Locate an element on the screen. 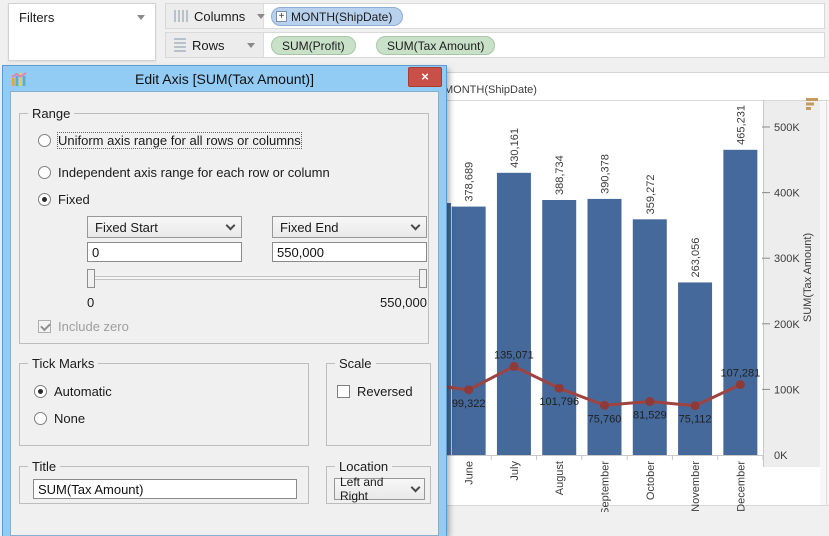 This screenshot has height=536, width=829. radio-label: Fixed is located at coordinates (74, 199).